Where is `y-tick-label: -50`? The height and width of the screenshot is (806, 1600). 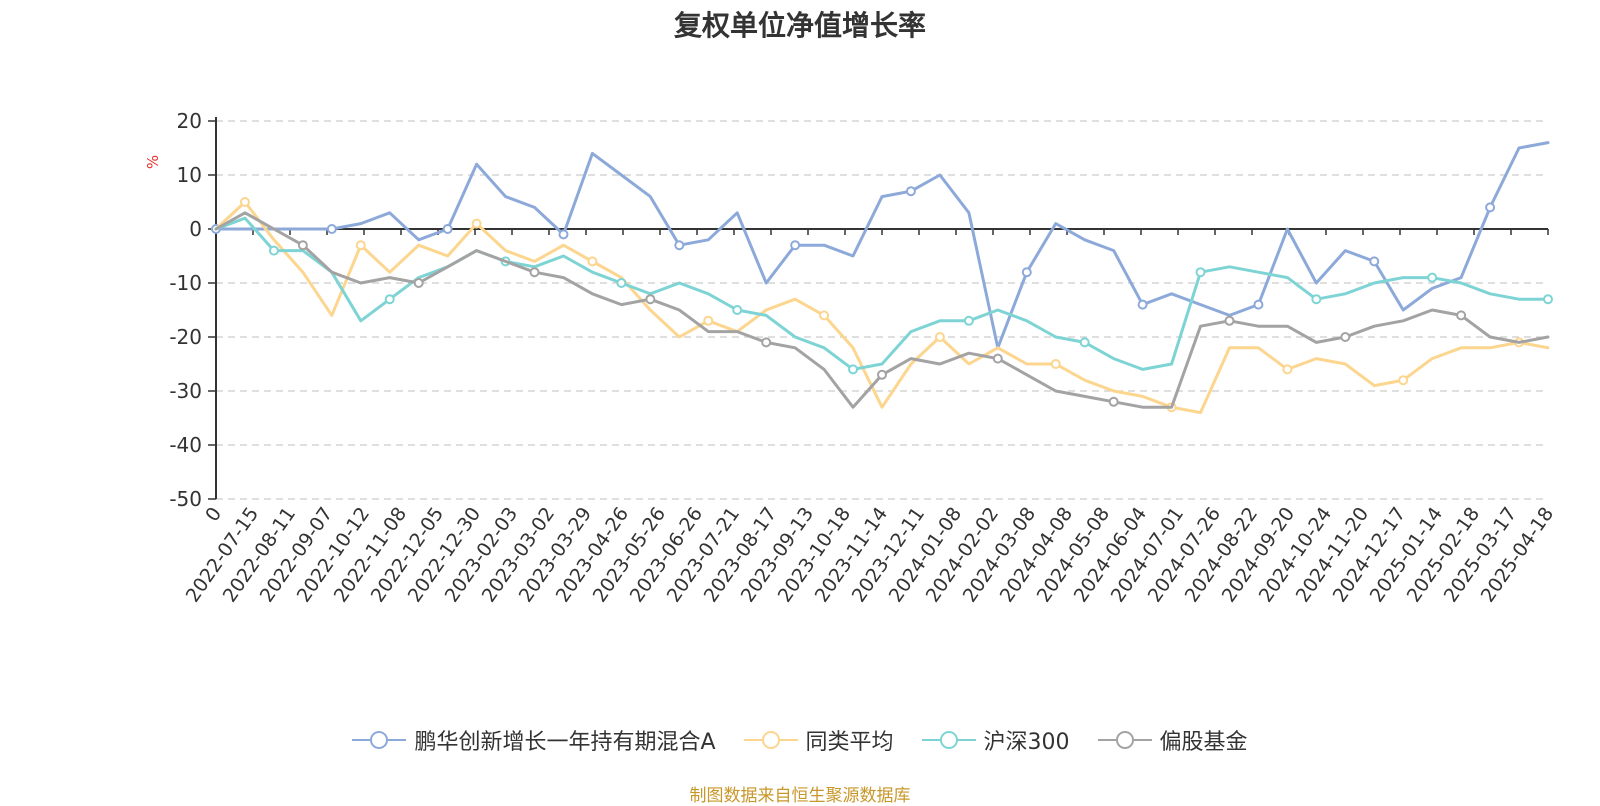 y-tick-label: -50 is located at coordinates (185, 499).